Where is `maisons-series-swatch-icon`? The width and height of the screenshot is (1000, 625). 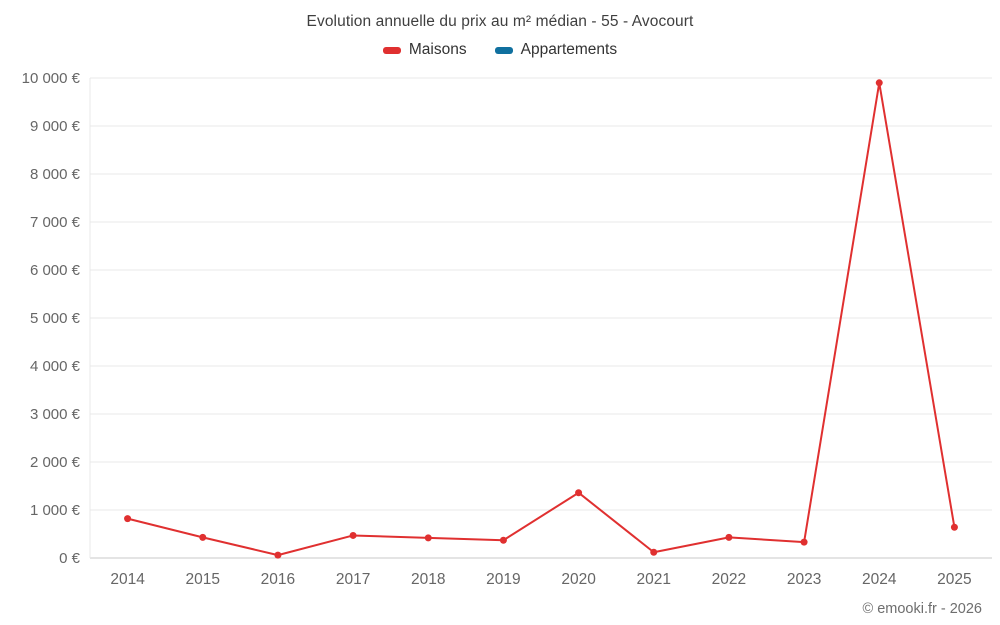
maisons-series-swatch-icon is located at coordinates (391, 50).